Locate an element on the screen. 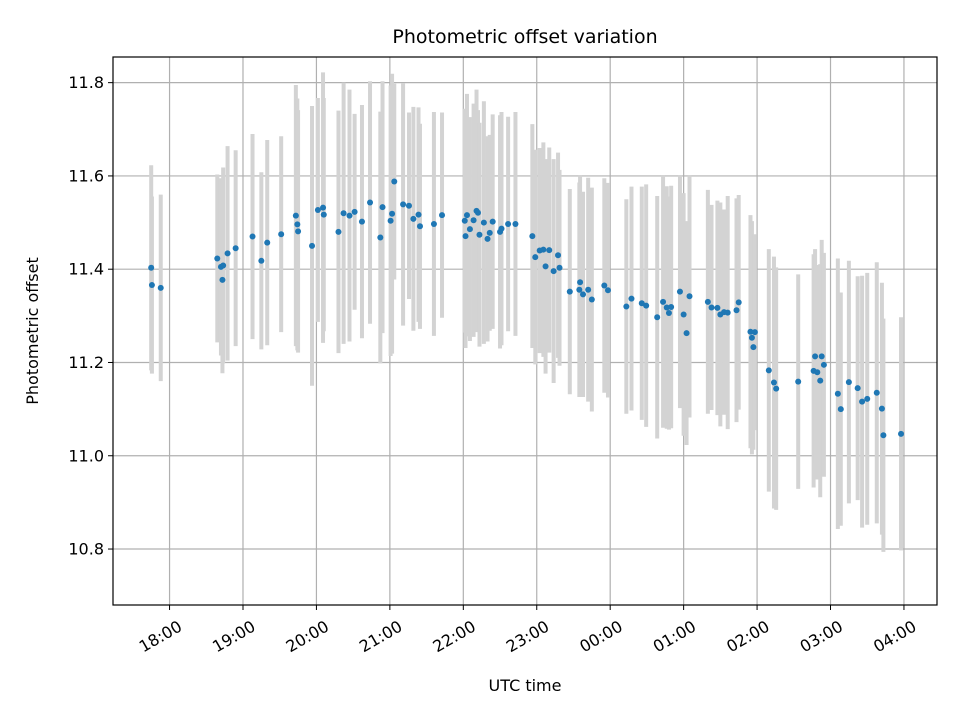  y-tick-label: 11.8 is located at coordinates (86, 82).